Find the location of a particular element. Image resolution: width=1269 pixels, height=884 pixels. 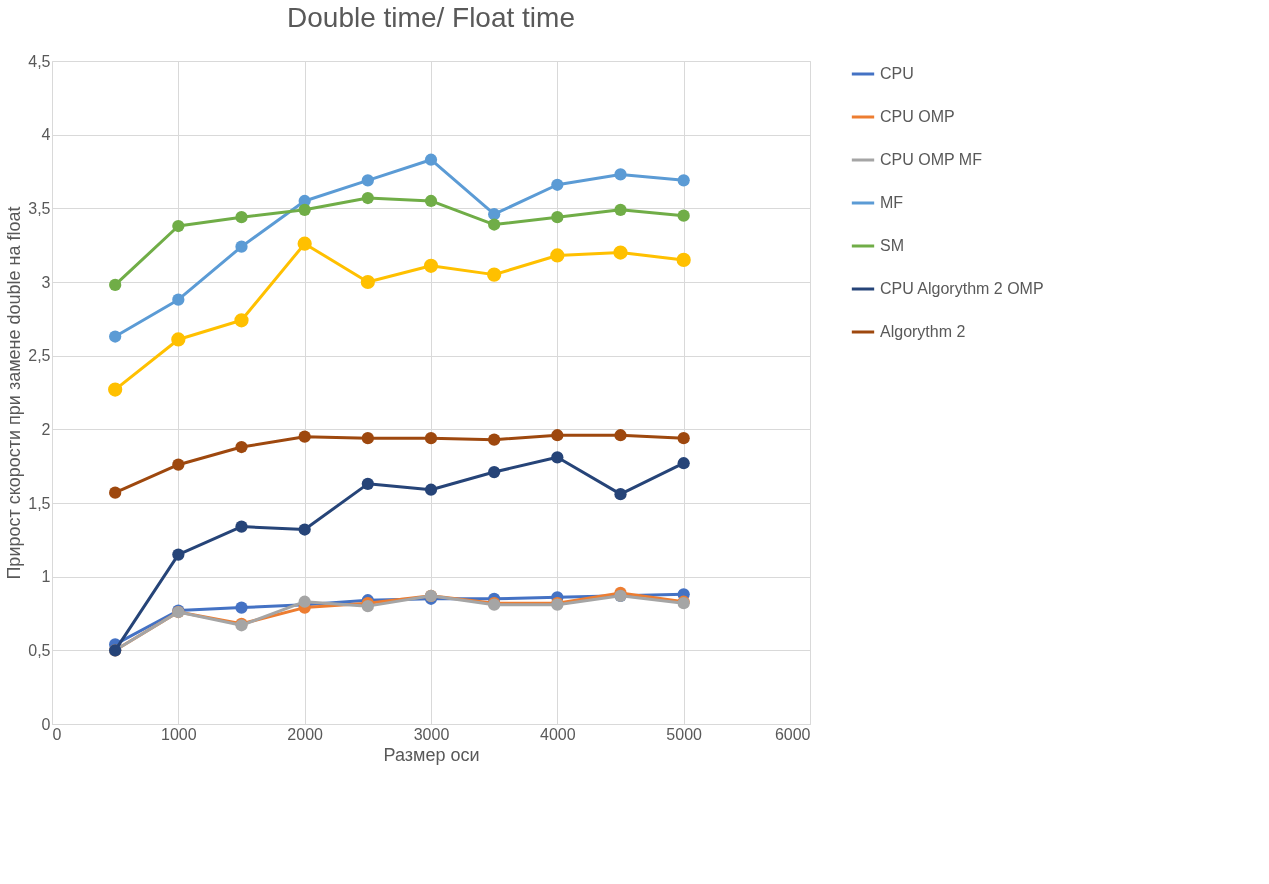

y-tick-label: 1 is located at coordinates (46, 577).